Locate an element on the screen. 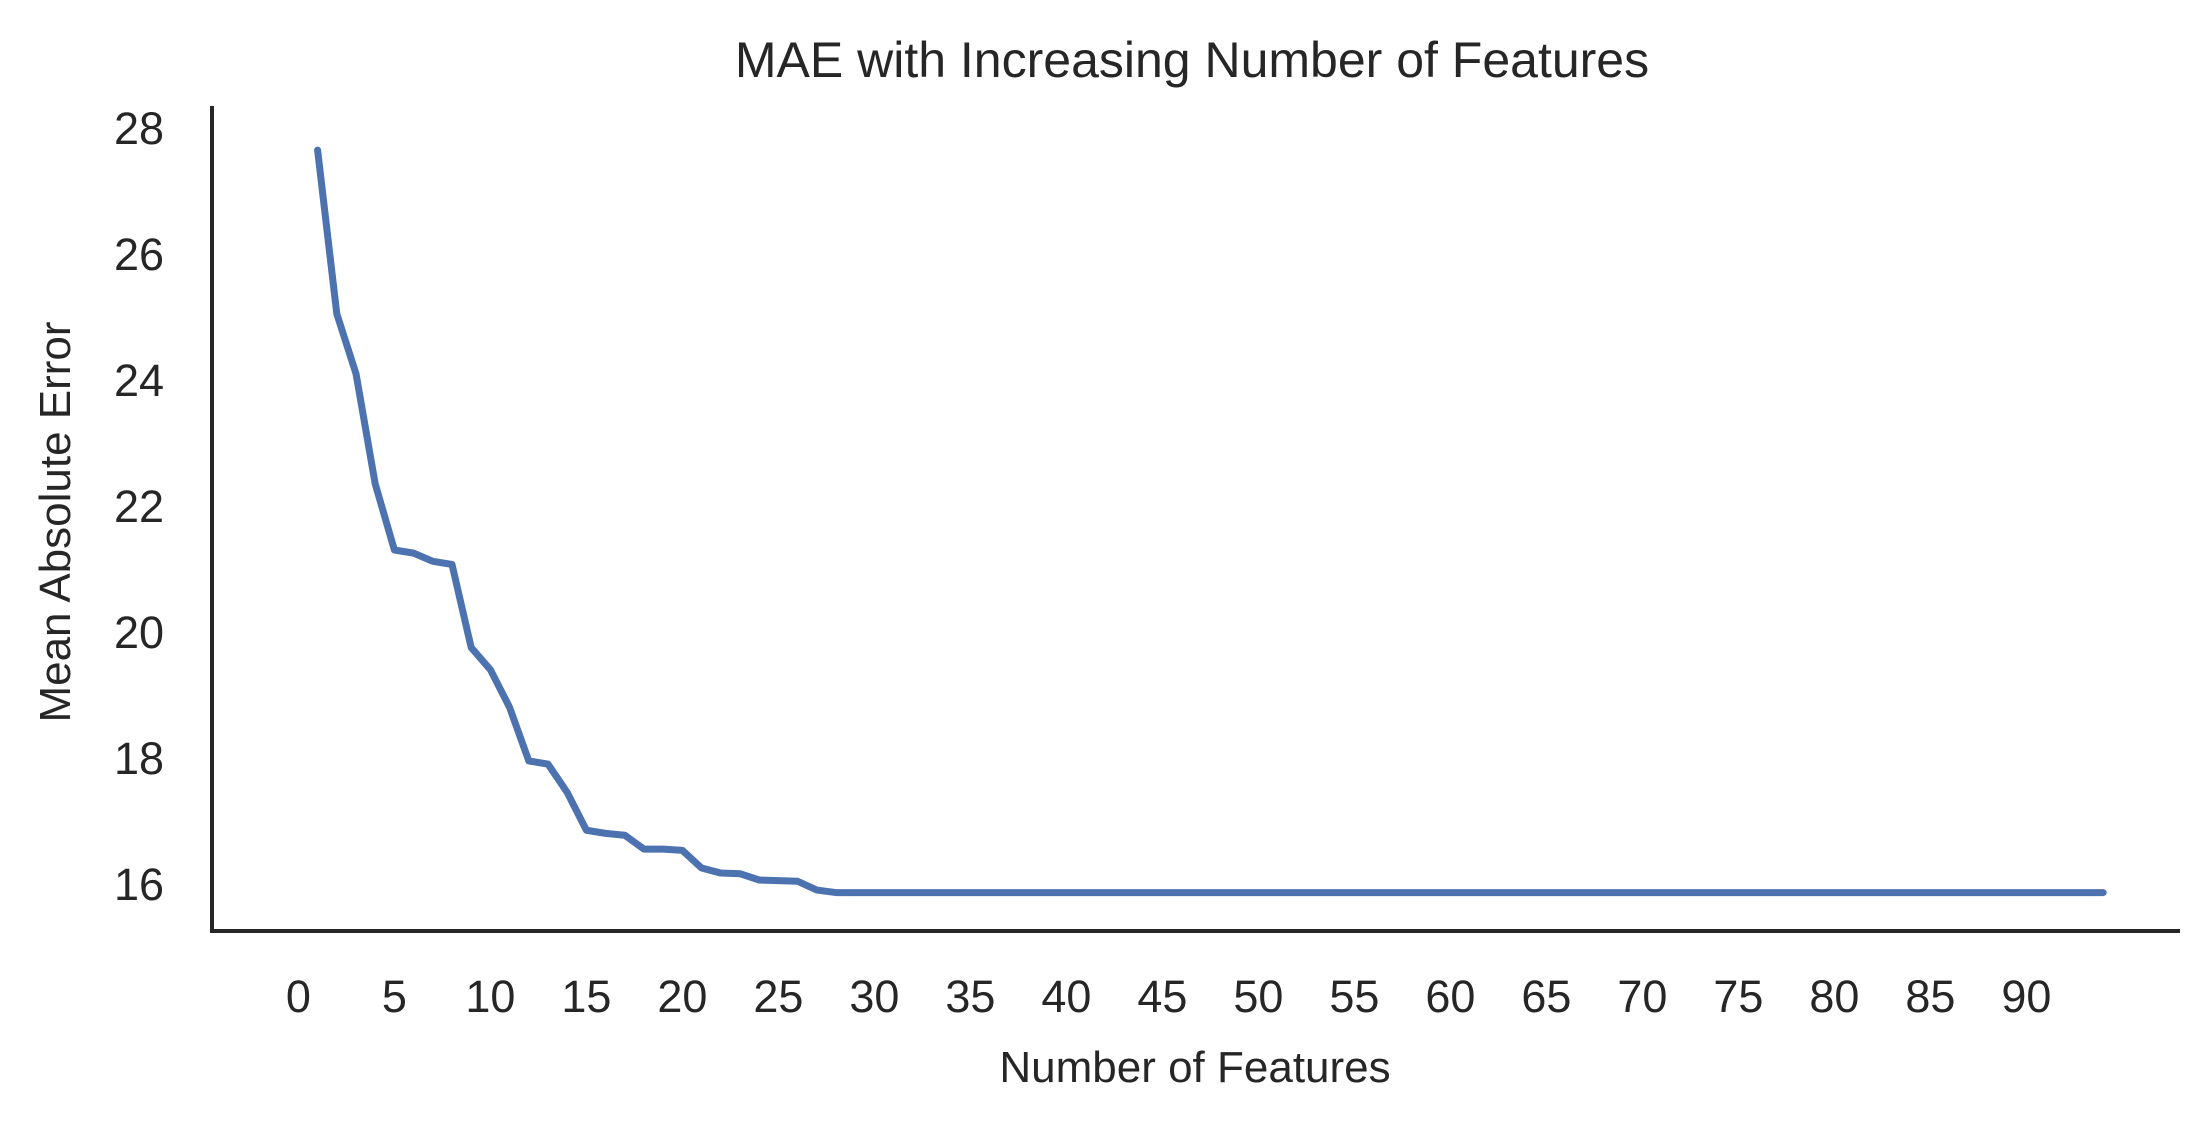  y-tick-label: 28 is located at coordinates (139, 128).